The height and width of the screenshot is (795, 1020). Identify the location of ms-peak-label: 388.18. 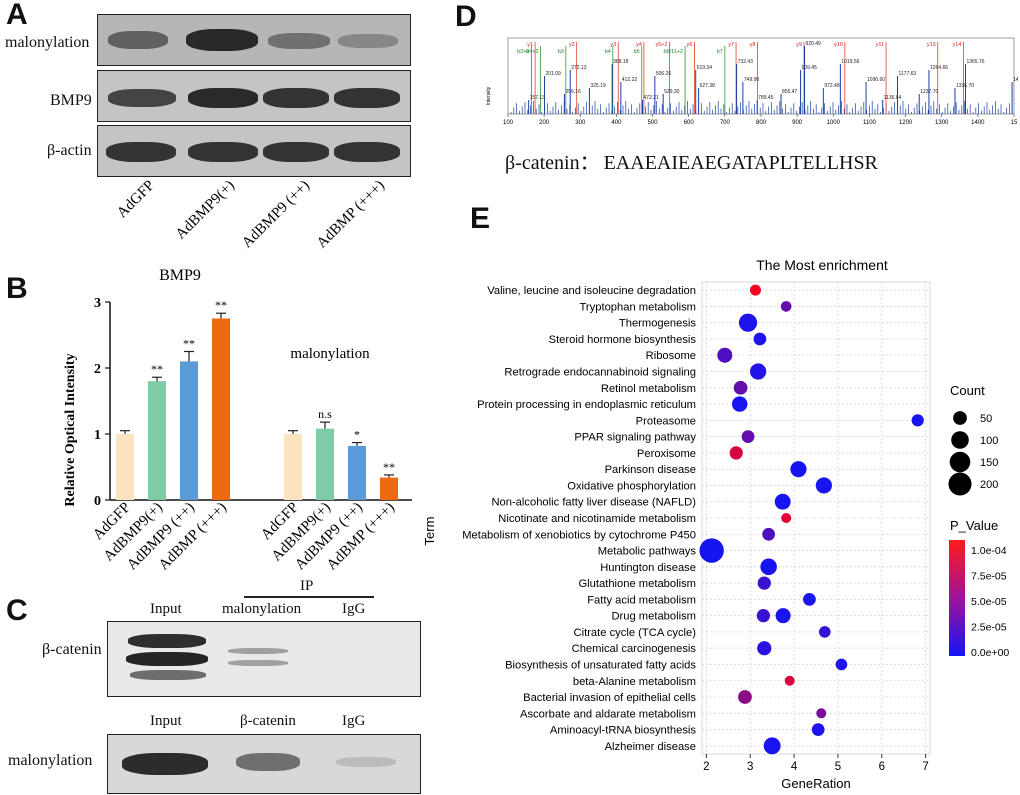
(621, 62).